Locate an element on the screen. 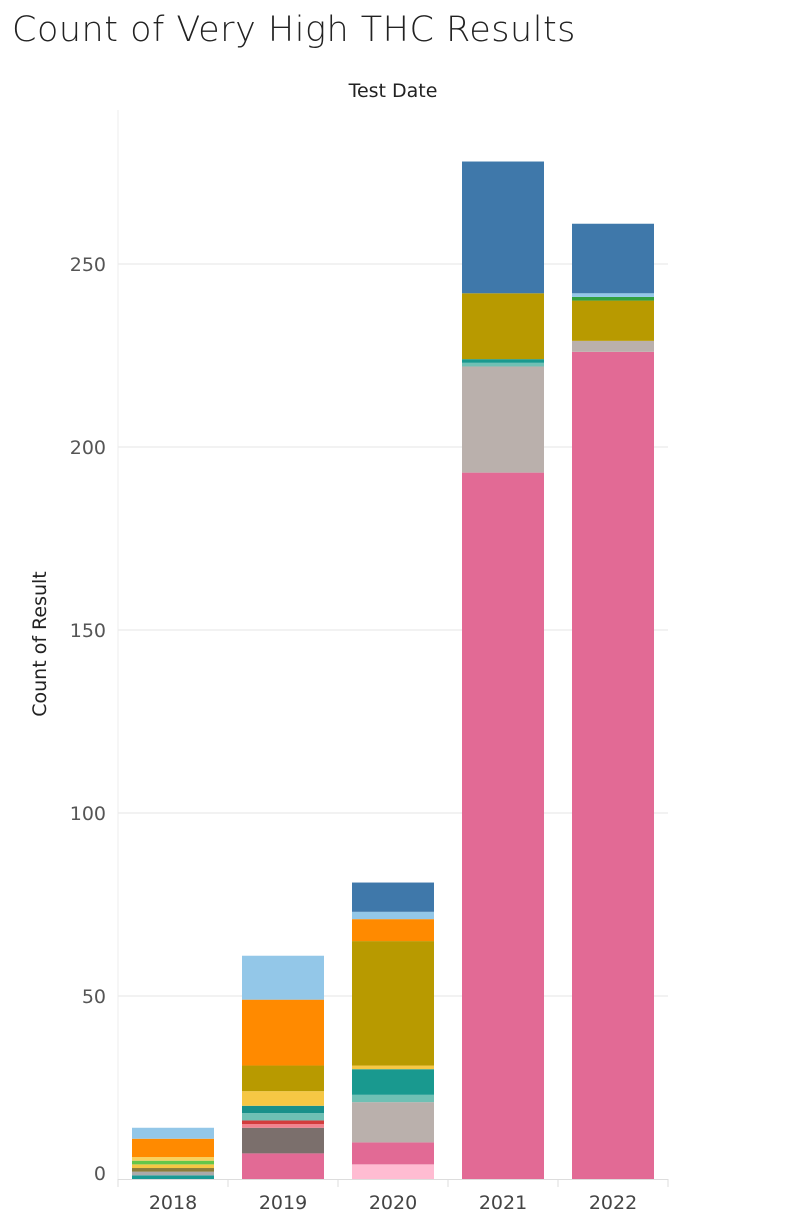 This screenshot has width=800, height=1231. y-tick-200: 200 is located at coordinates (88, 448).